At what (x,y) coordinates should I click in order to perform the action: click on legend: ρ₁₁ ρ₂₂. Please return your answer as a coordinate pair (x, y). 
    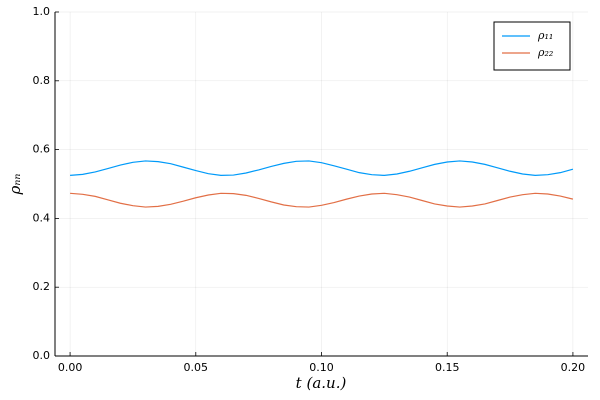
    Looking at the image, I should click on (532, 46).